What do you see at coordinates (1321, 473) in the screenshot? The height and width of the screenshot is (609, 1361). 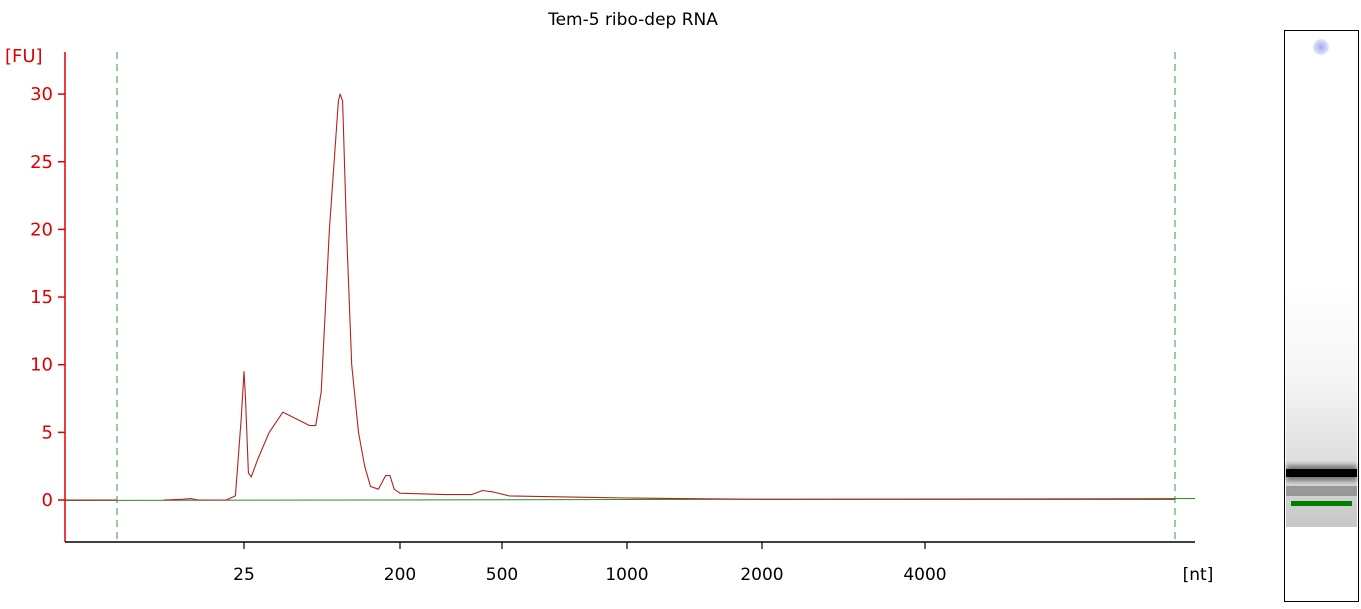 I see `gel-band-main` at bounding box center [1321, 473].